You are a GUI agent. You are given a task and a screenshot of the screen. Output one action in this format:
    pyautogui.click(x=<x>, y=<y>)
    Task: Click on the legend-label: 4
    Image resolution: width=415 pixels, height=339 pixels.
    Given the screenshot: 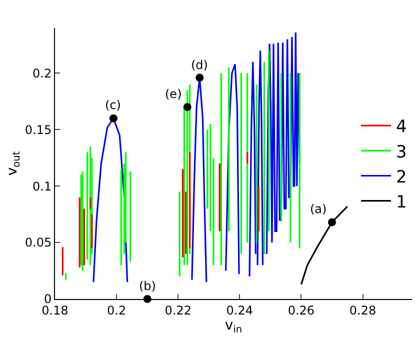 What is the action you would take?
    pyautogui.click(x=401, y=127)
    